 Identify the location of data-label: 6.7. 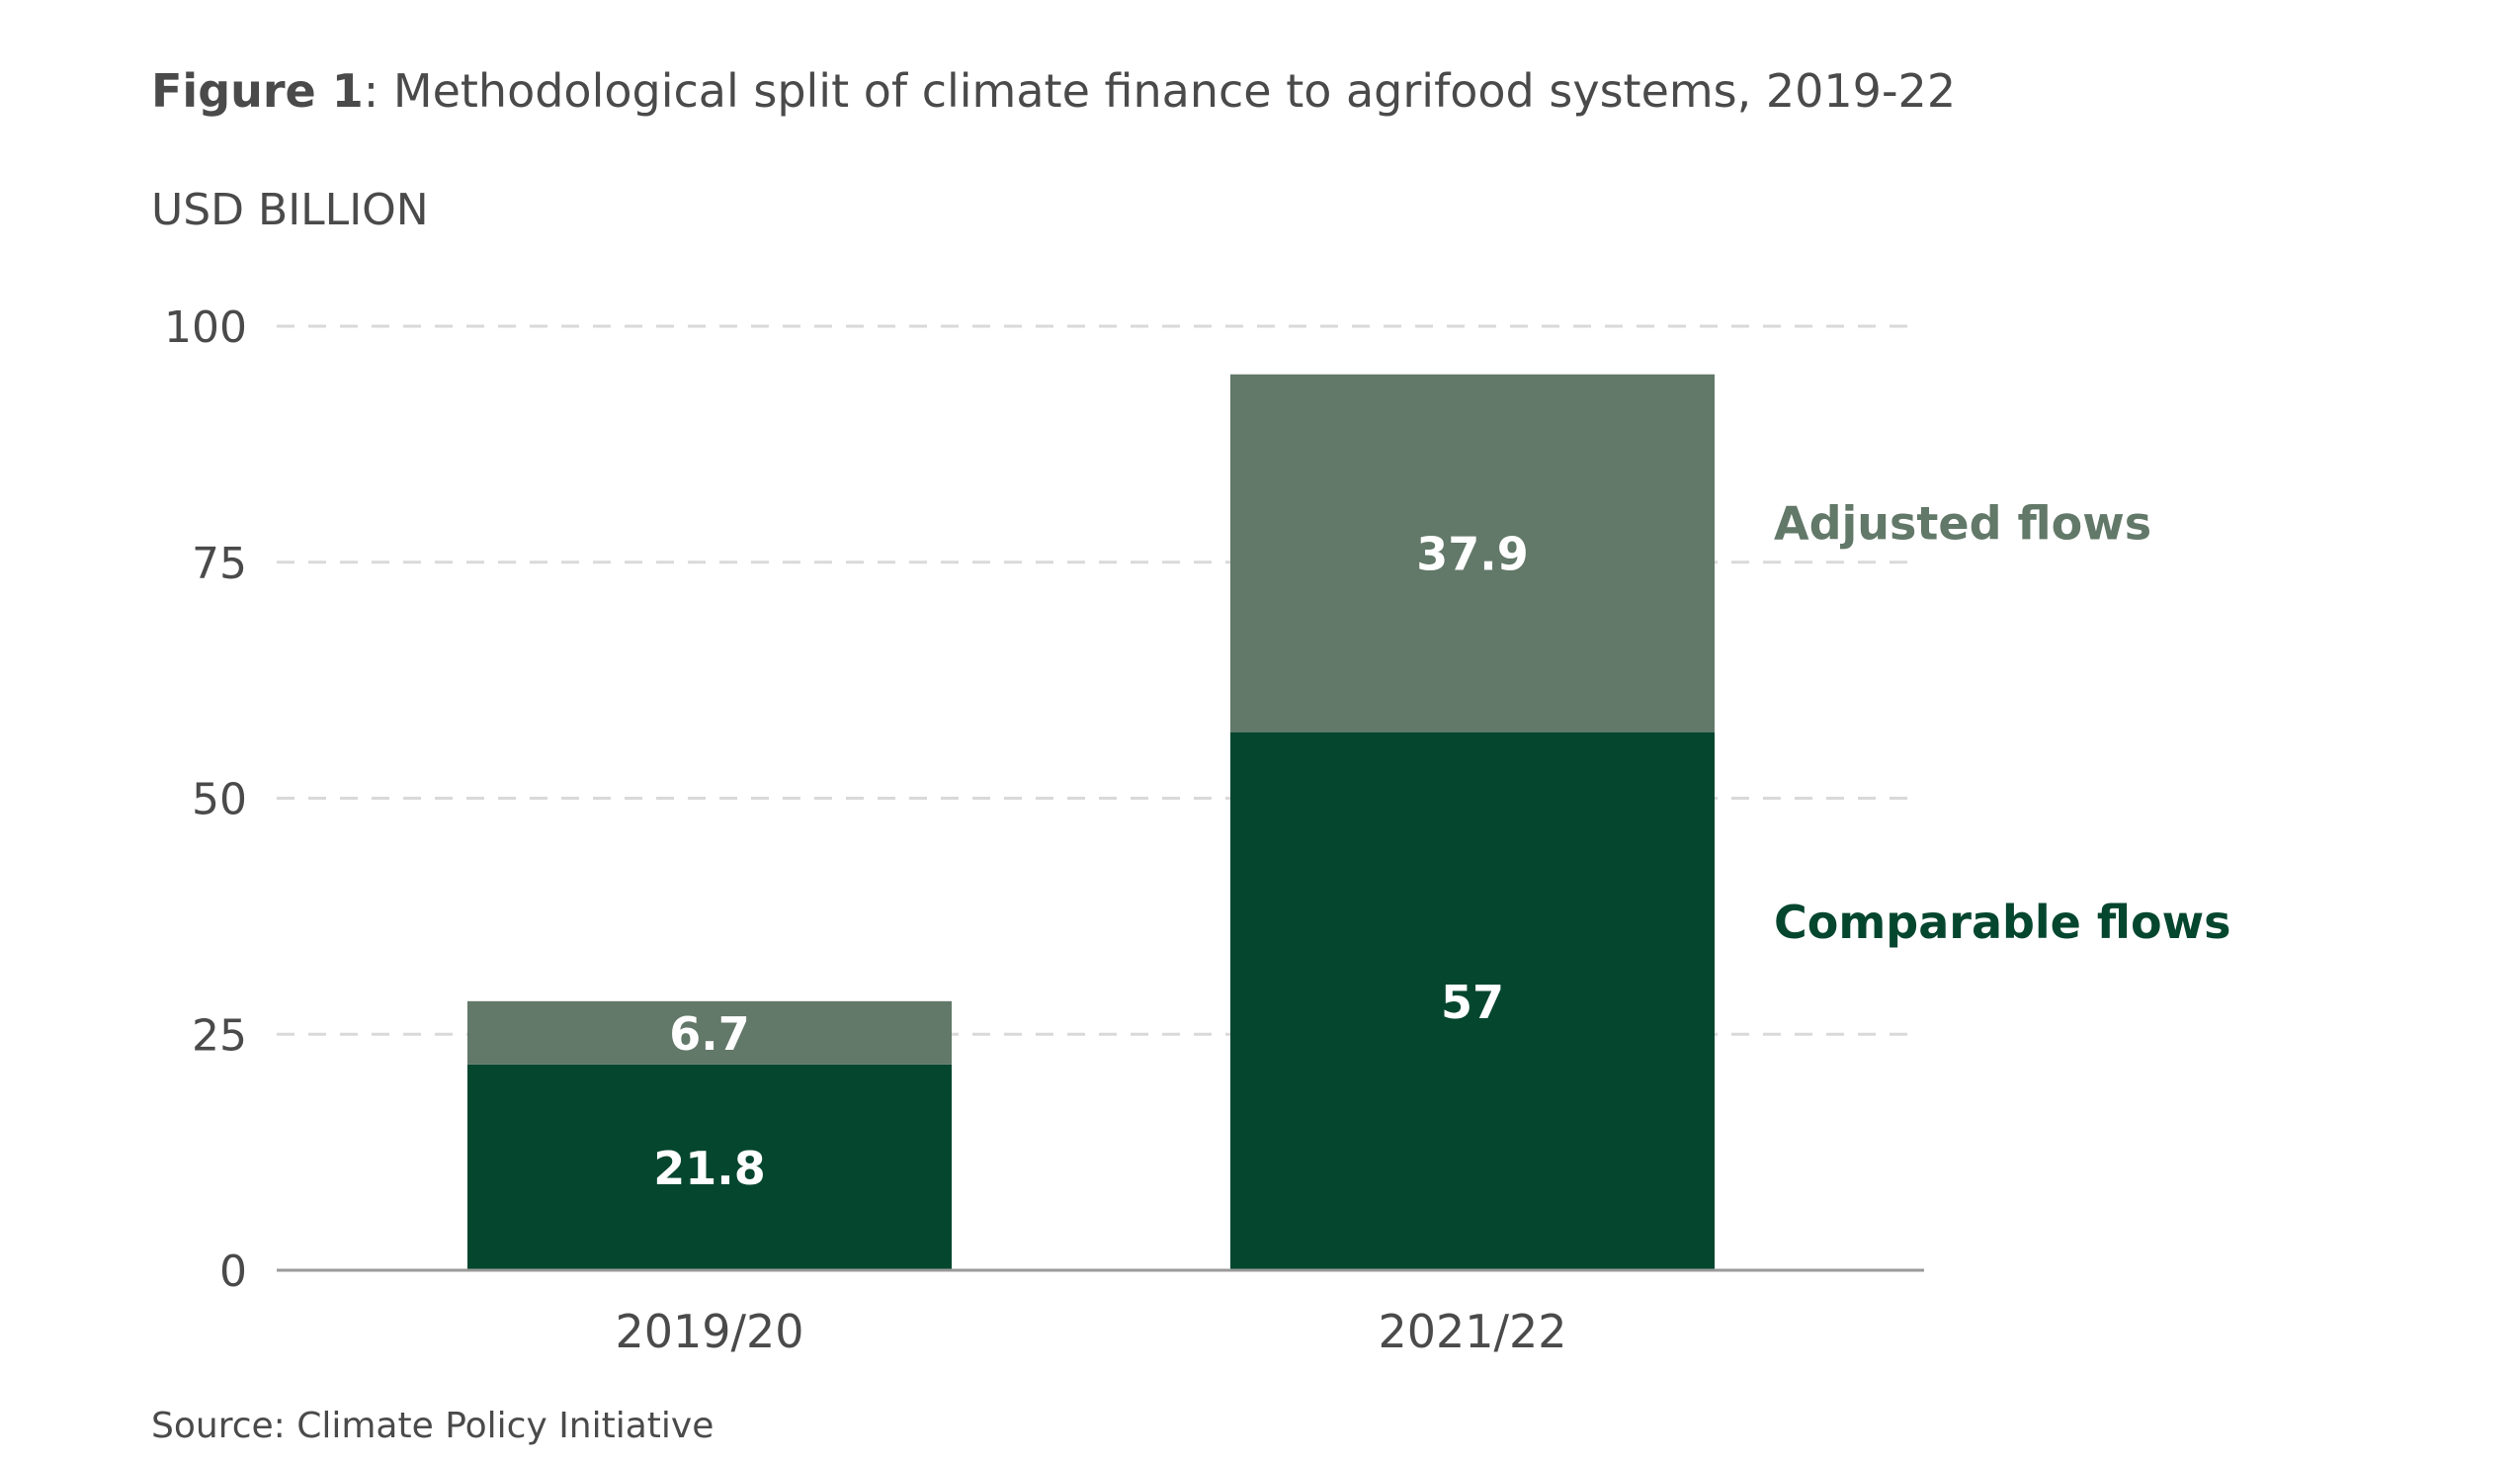
(709, 1034).